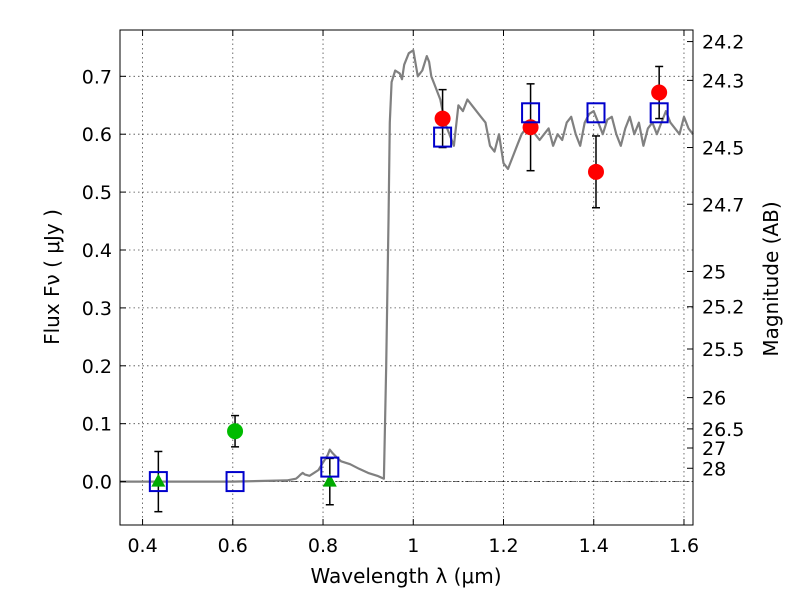 This screenshot has height=600, width=800. What do you see at coordinates (723, 350) in the screenshot?
I see `y2-tick-label: 25.5` at bounding box center [723, 350].